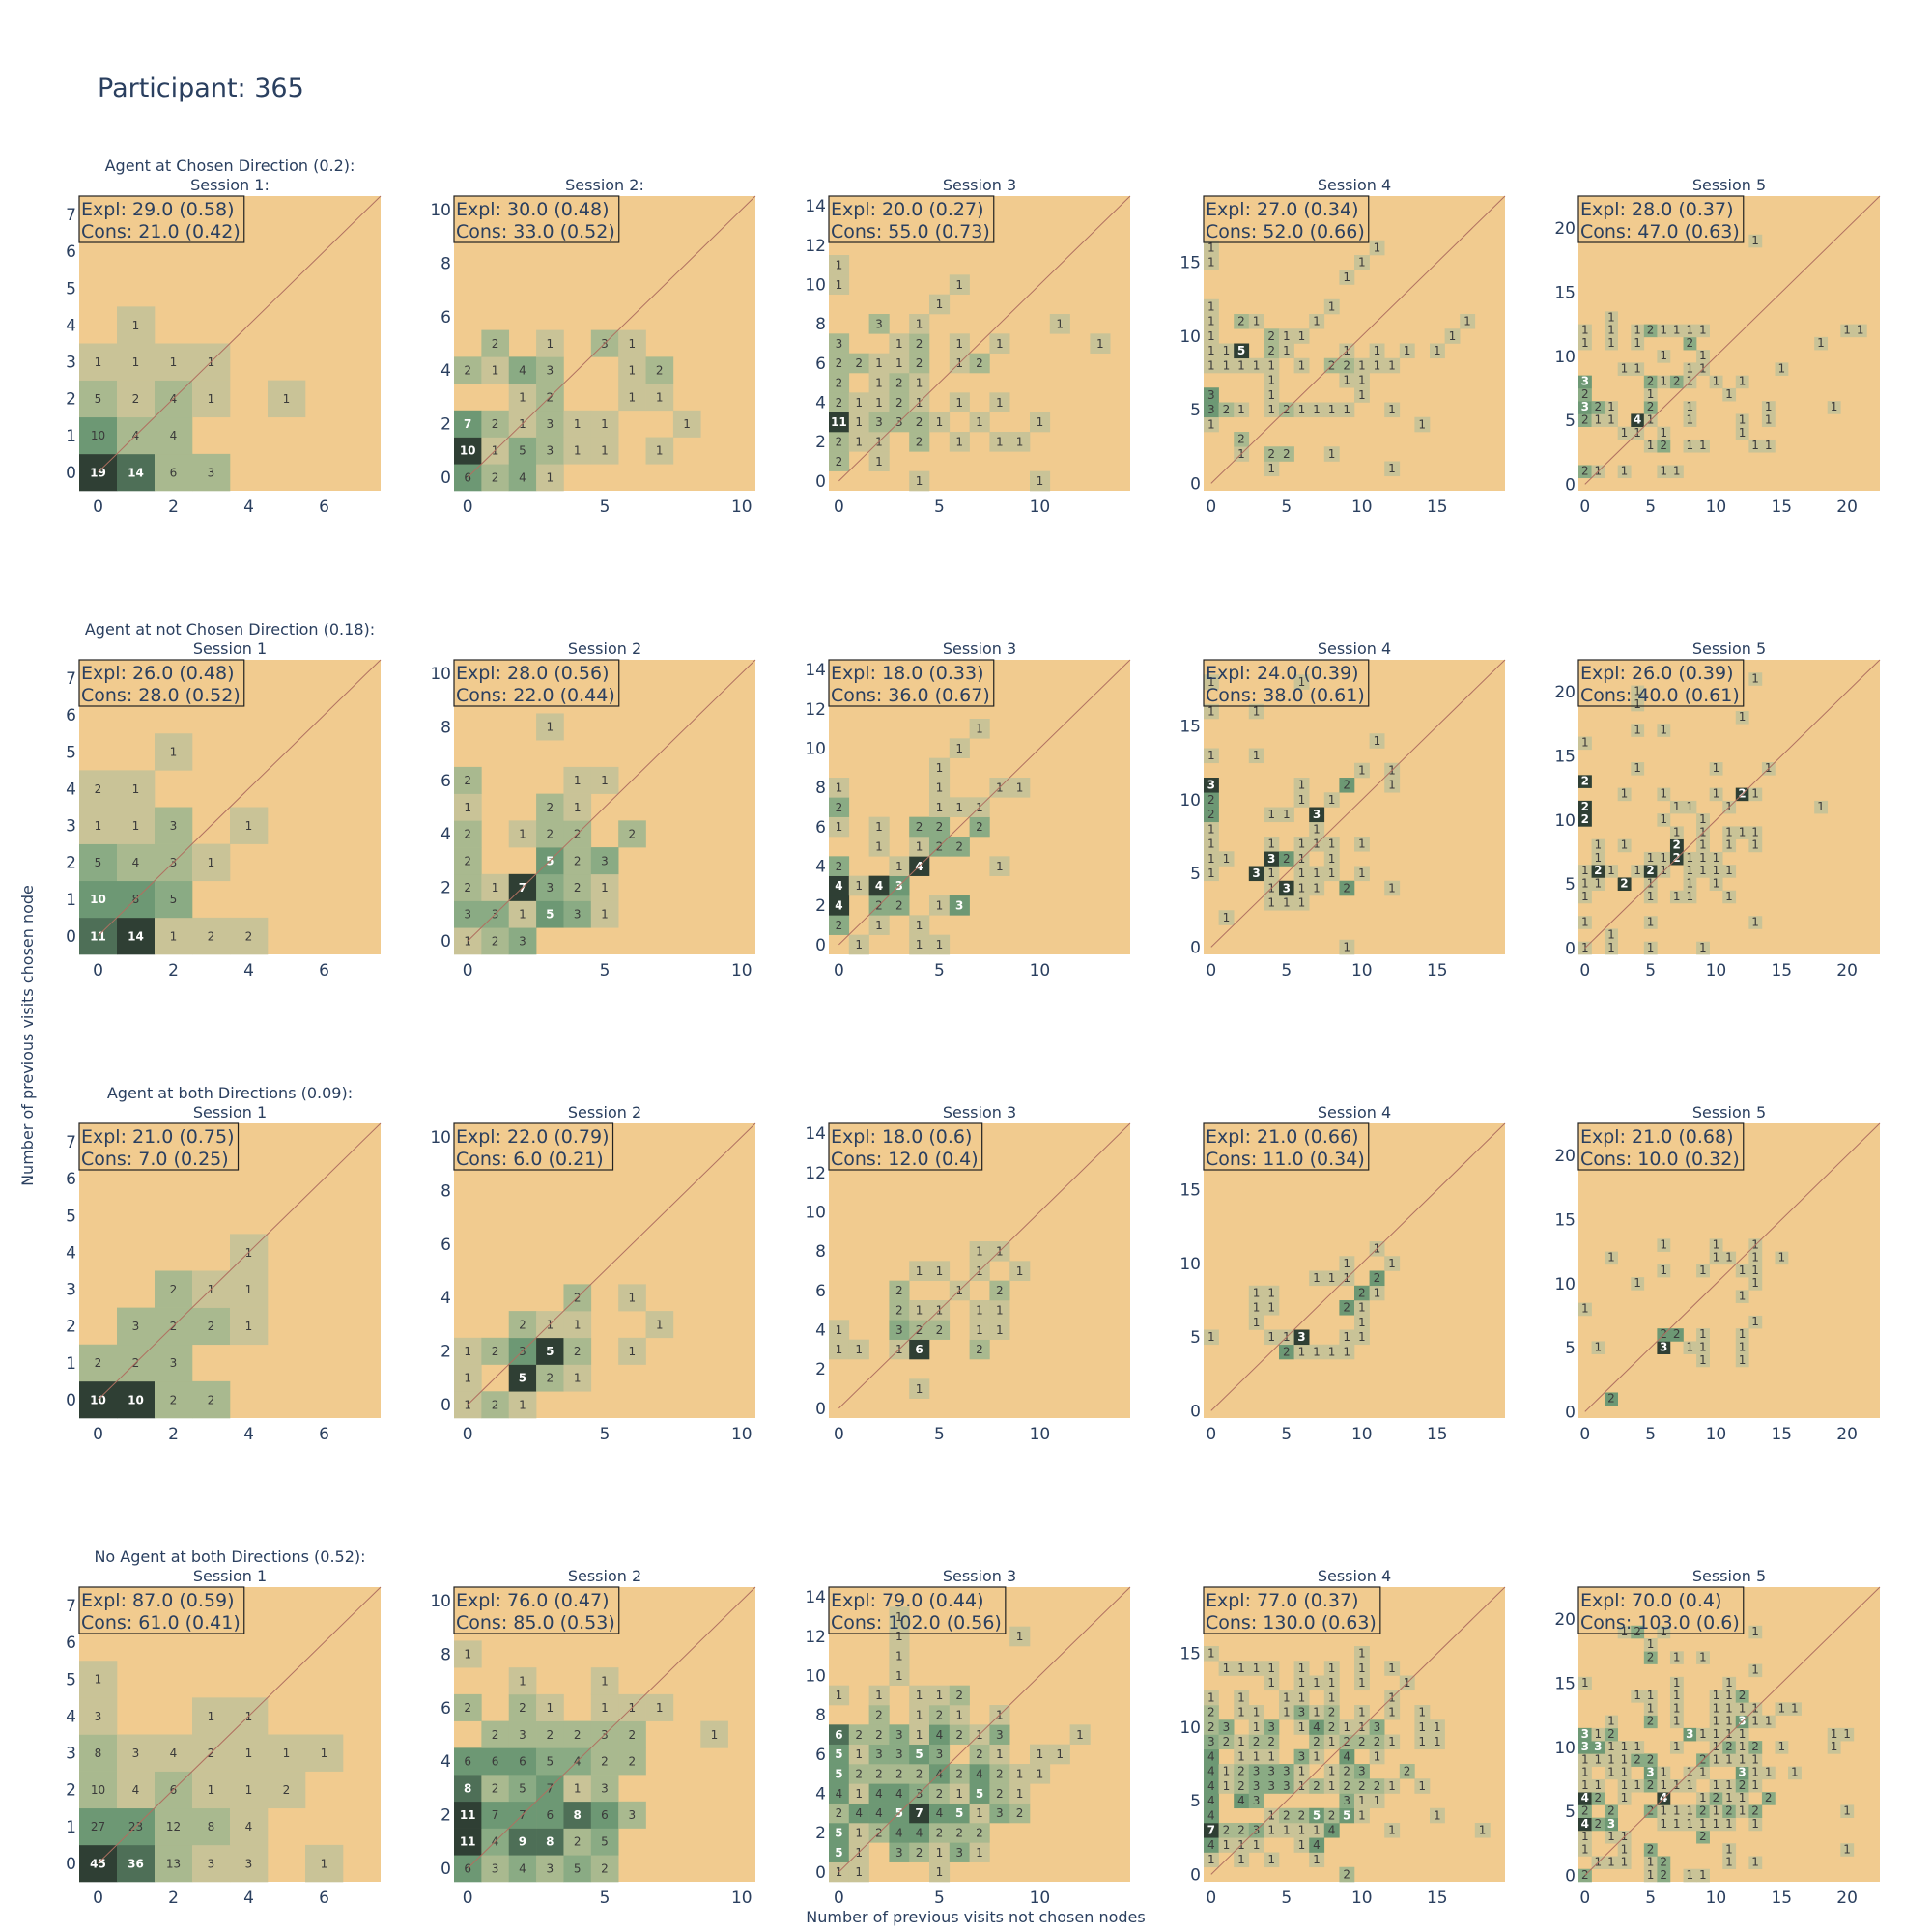  What do you see at coordinates (324, 507) in the screenshot?
I see `x-tick-label: 6` at bounding box center [324, 507].